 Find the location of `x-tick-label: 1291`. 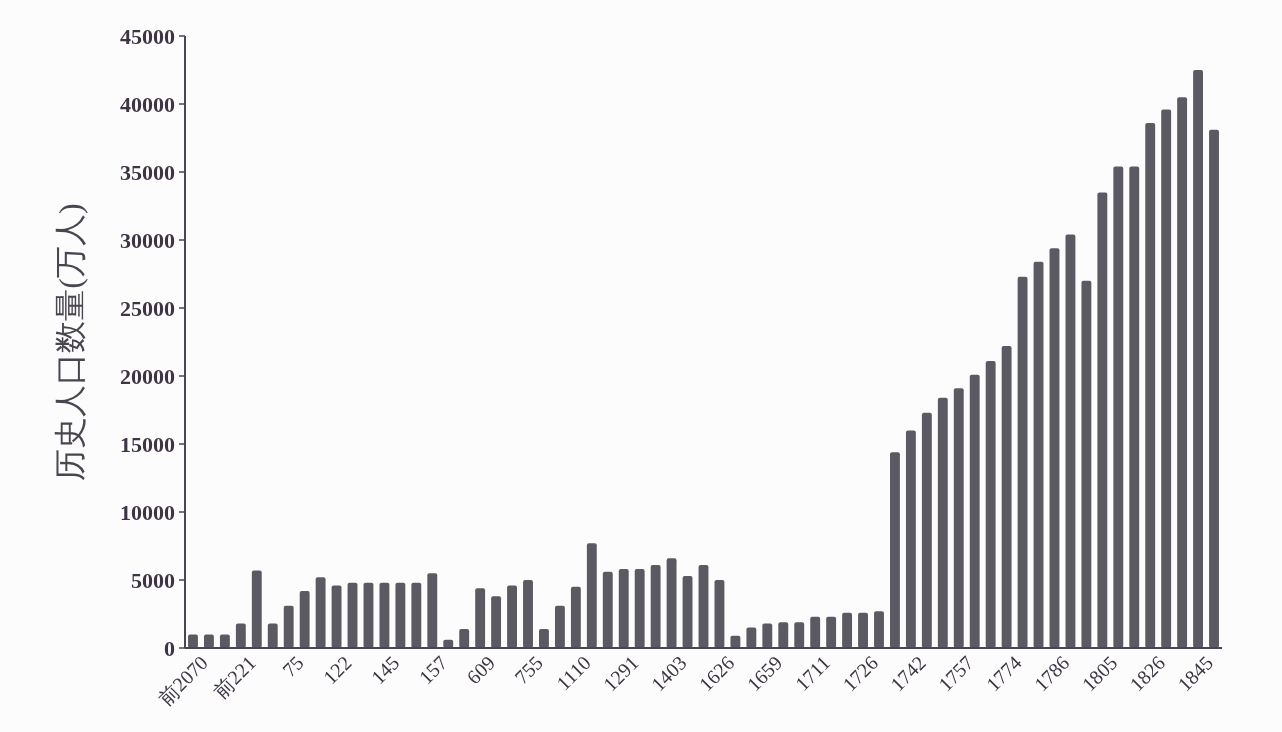

x-tick-label: 1291 is located at coordinates (620, 673).